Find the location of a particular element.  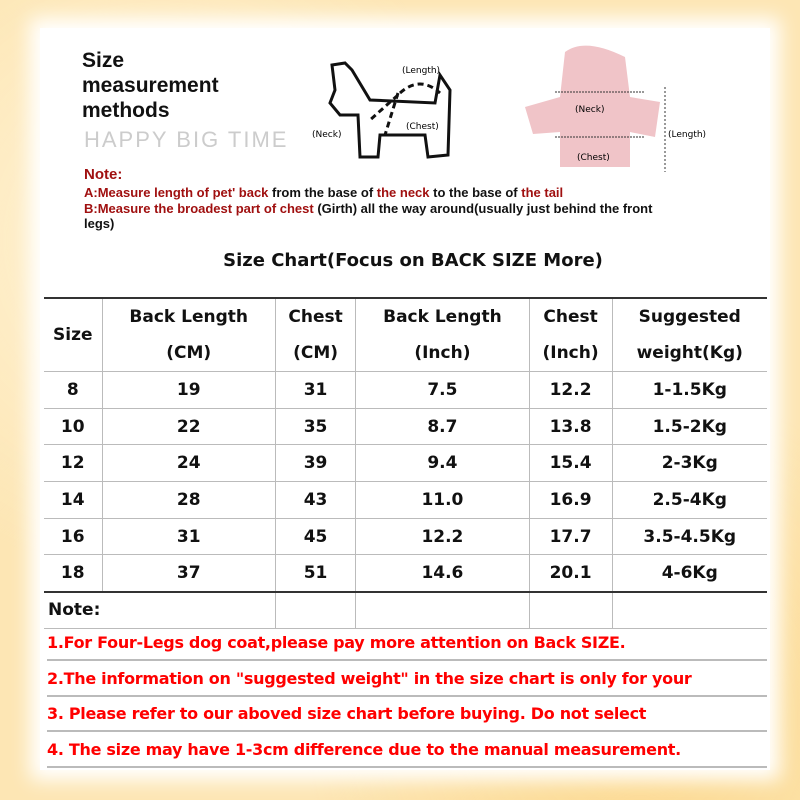

coat-chest-label: (Chest) is located at coordinates (593, 158).